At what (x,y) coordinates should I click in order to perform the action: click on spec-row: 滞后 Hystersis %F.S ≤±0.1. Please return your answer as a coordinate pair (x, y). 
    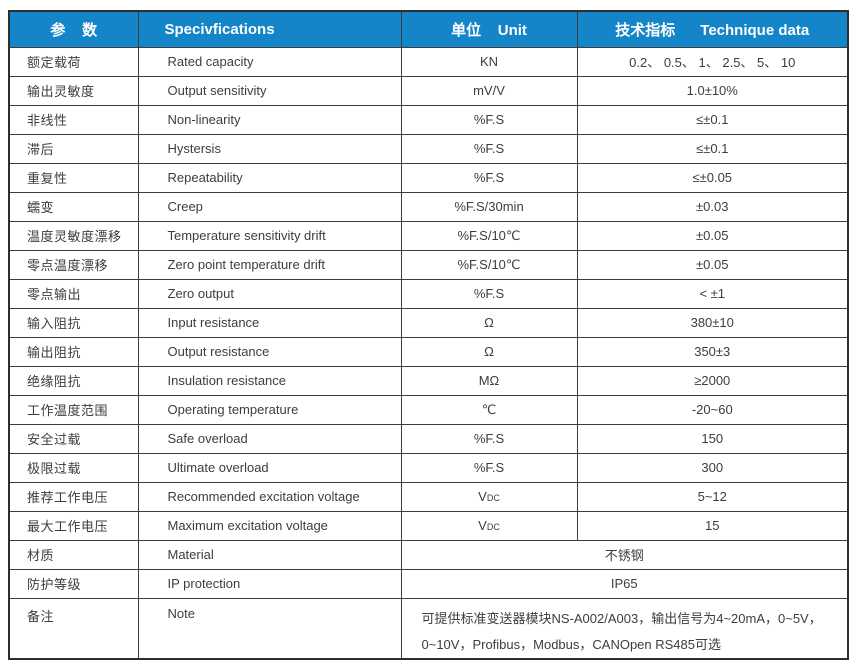
    Looking at the image, I should click on (428, 148).